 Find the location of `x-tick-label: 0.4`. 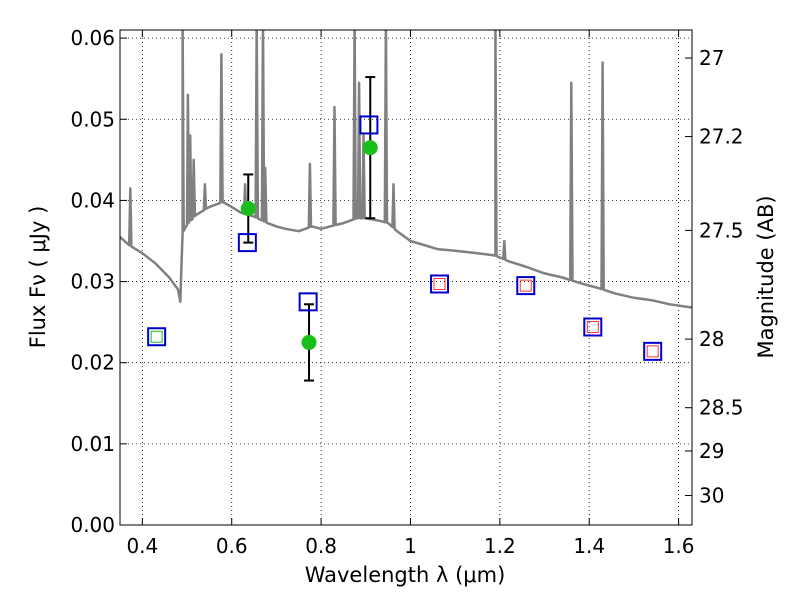

x-tick-label: 0.4 is located at coordinates (142, 546).